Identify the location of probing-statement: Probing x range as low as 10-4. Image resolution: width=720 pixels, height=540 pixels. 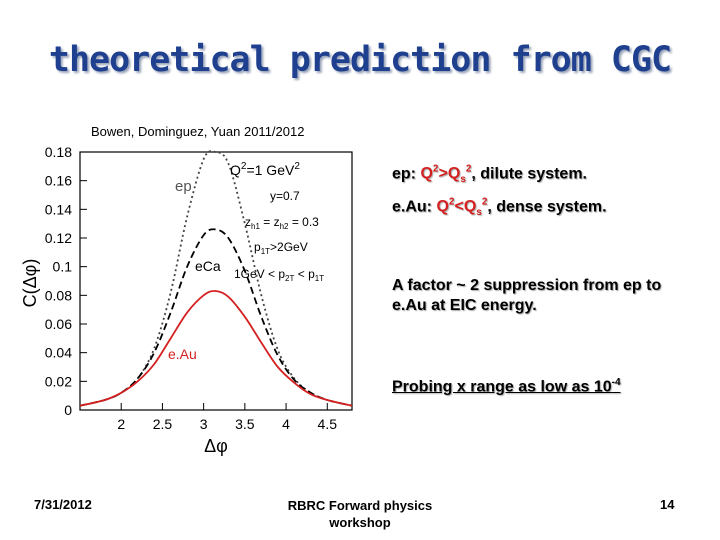
(506, 386).